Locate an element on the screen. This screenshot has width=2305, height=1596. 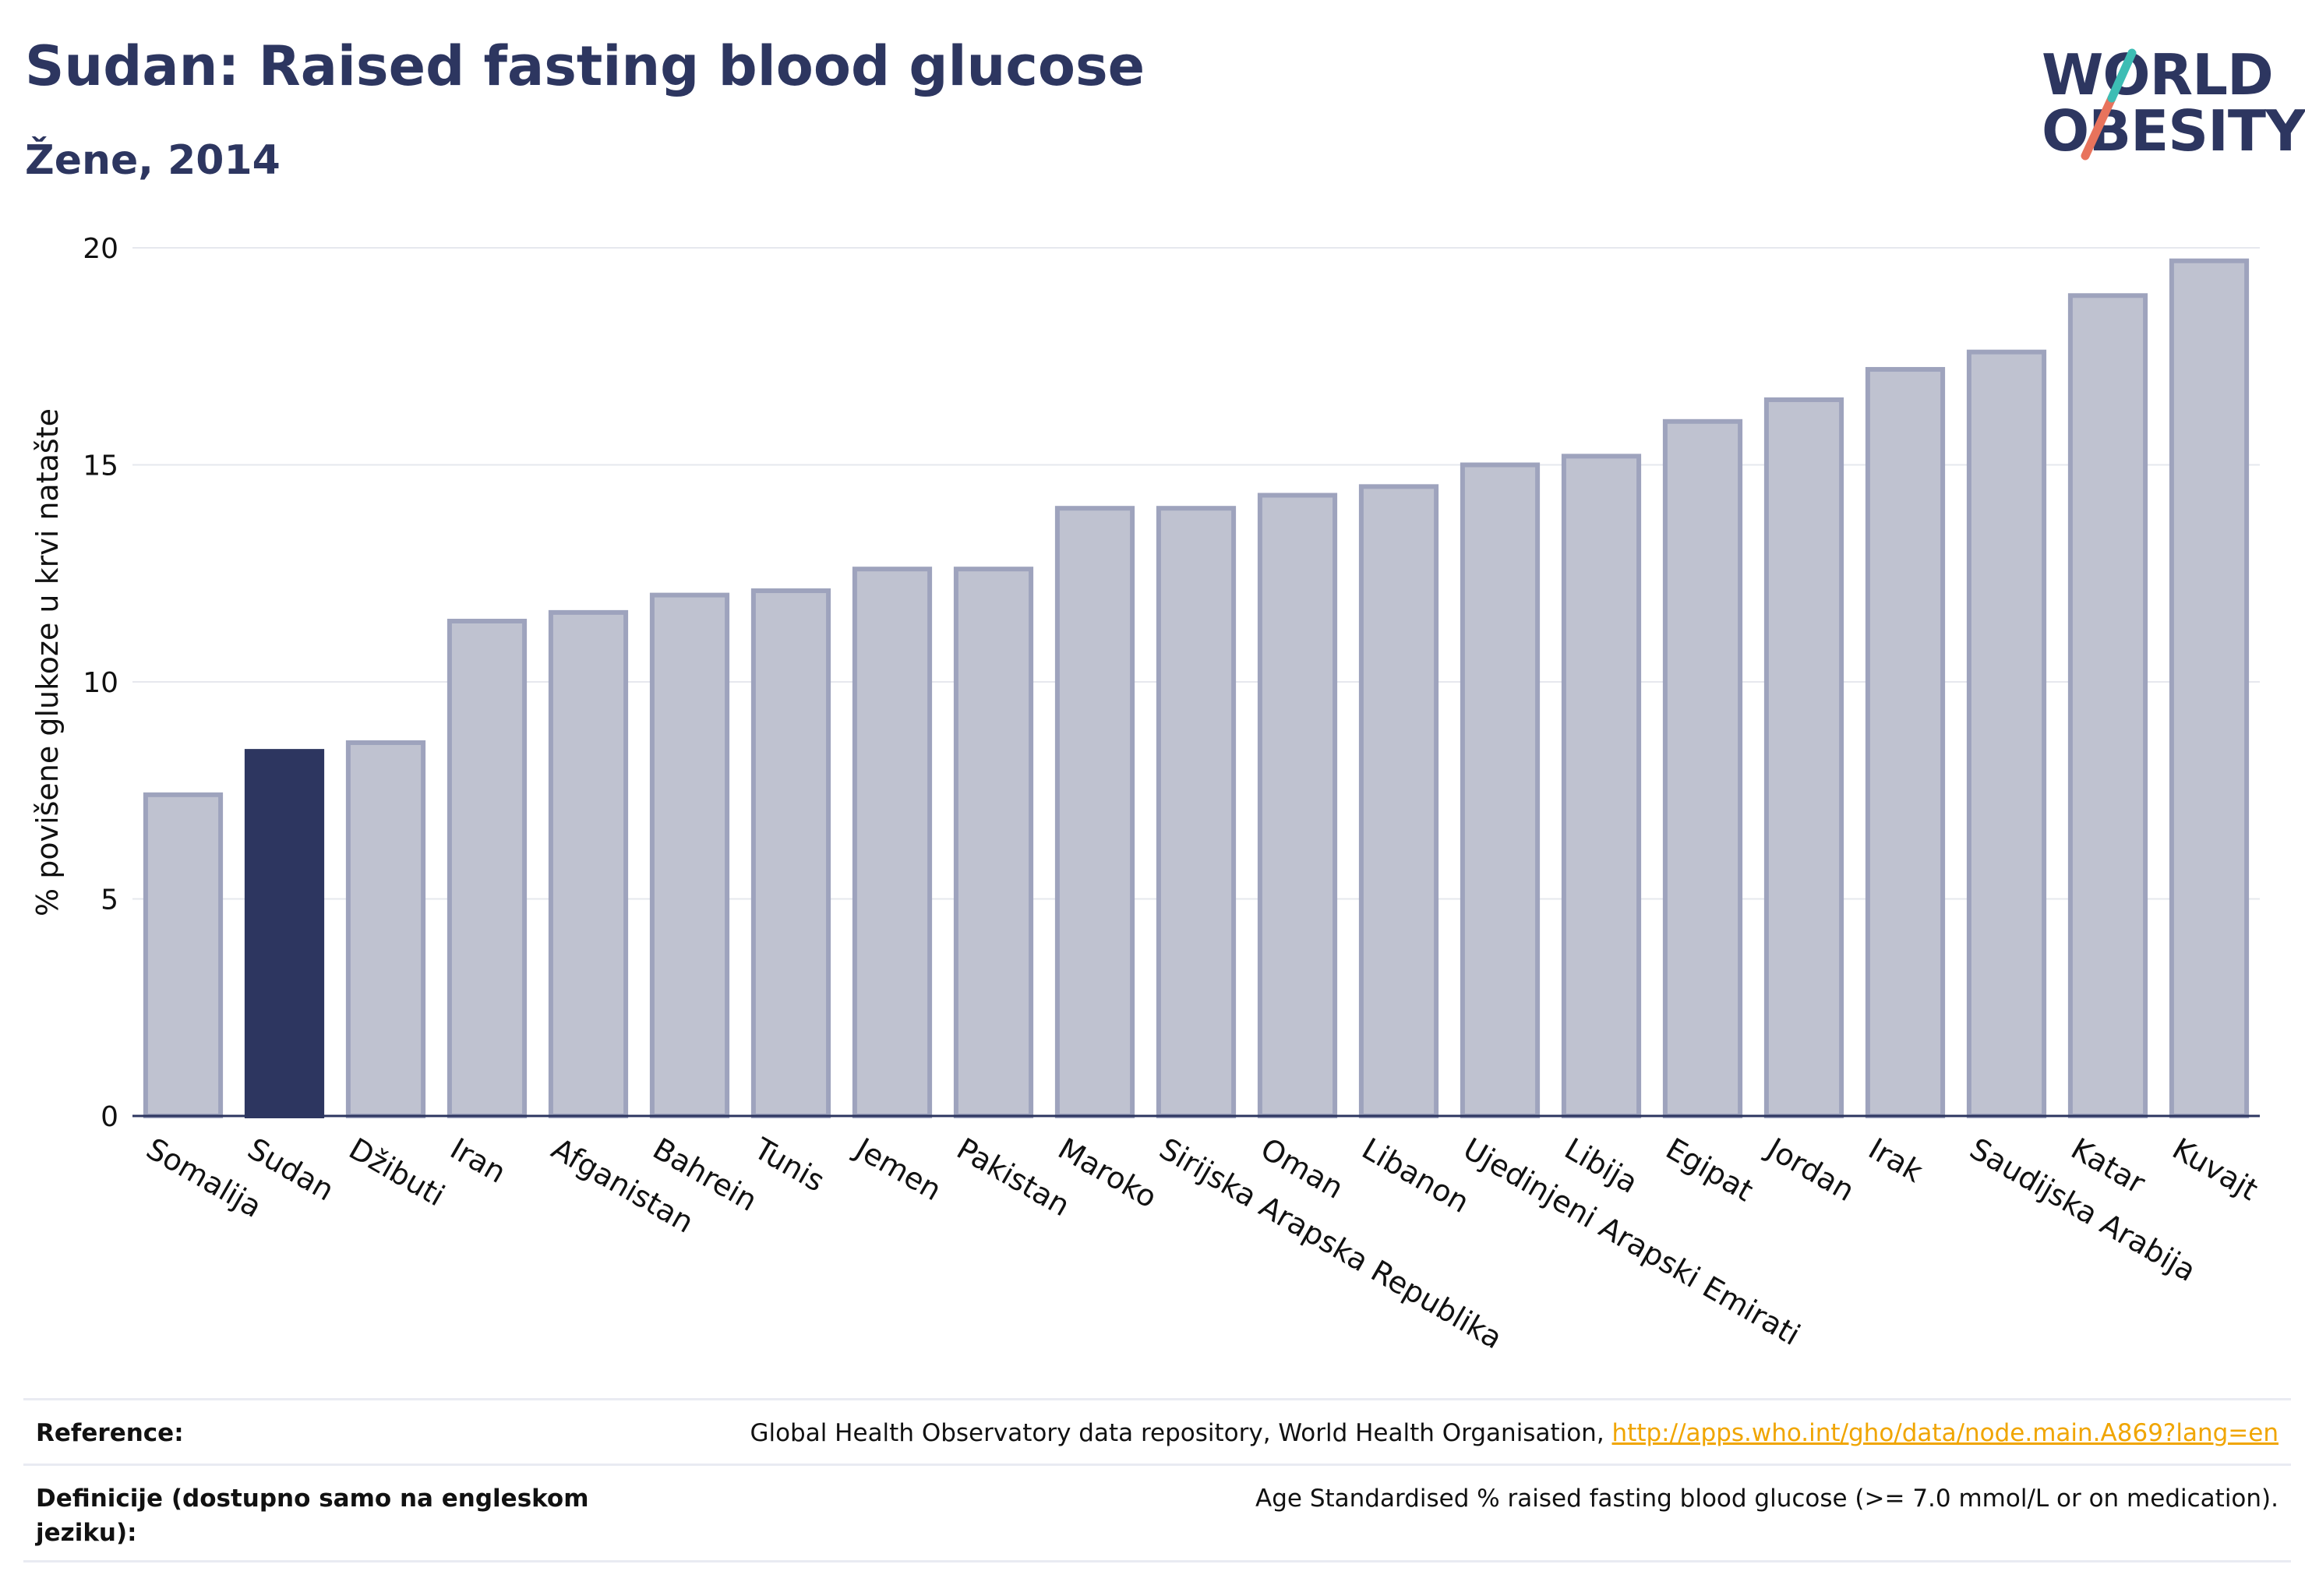
x-tick-label: Džibuti is located at coordinates (397, 1172).